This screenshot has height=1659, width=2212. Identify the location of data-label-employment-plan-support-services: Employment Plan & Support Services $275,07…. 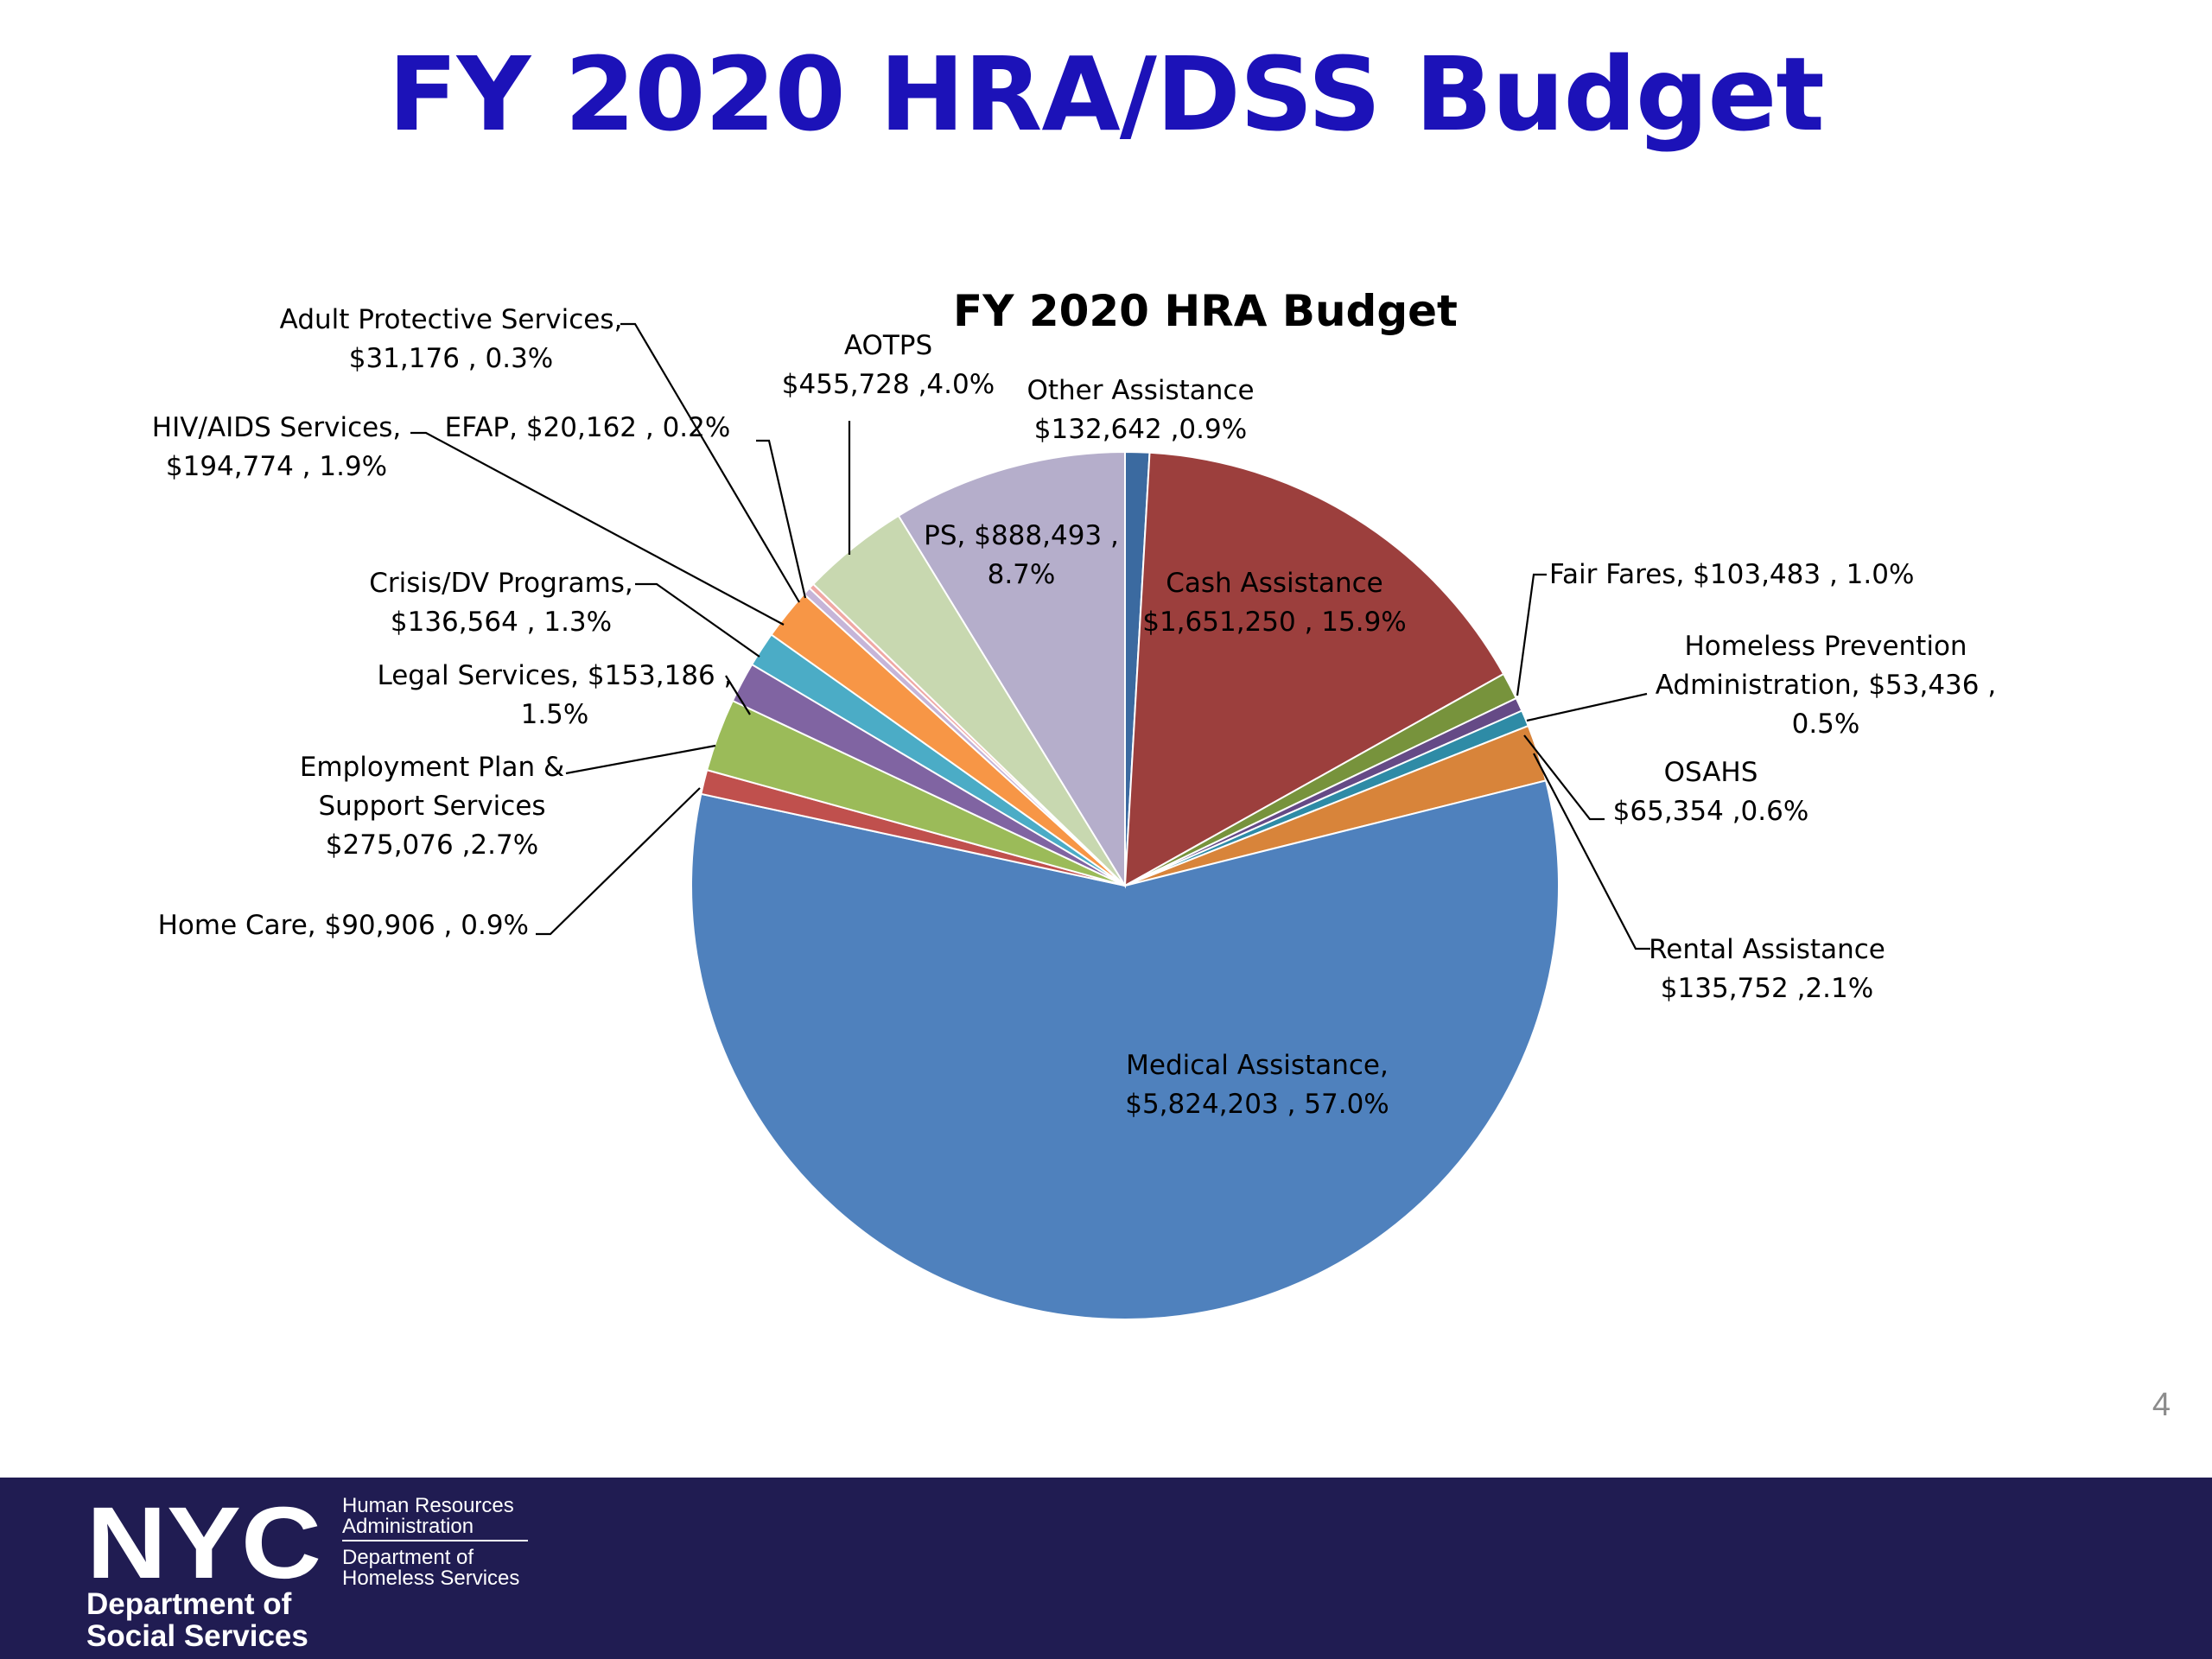
(432, 806).